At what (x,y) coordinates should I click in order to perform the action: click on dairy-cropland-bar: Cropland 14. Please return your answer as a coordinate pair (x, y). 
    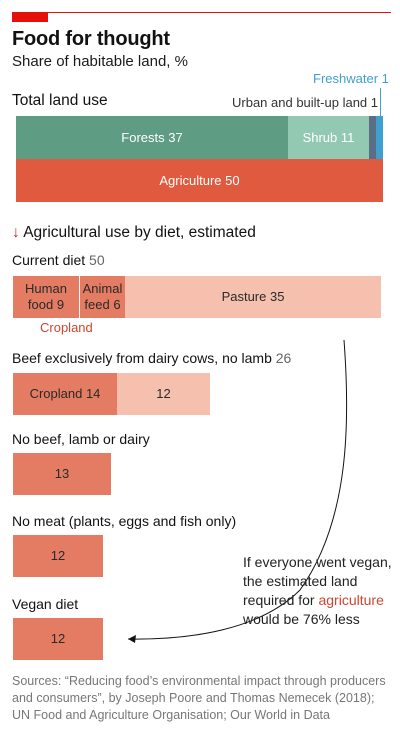
    Looking at the image, I should click on (65, 394).